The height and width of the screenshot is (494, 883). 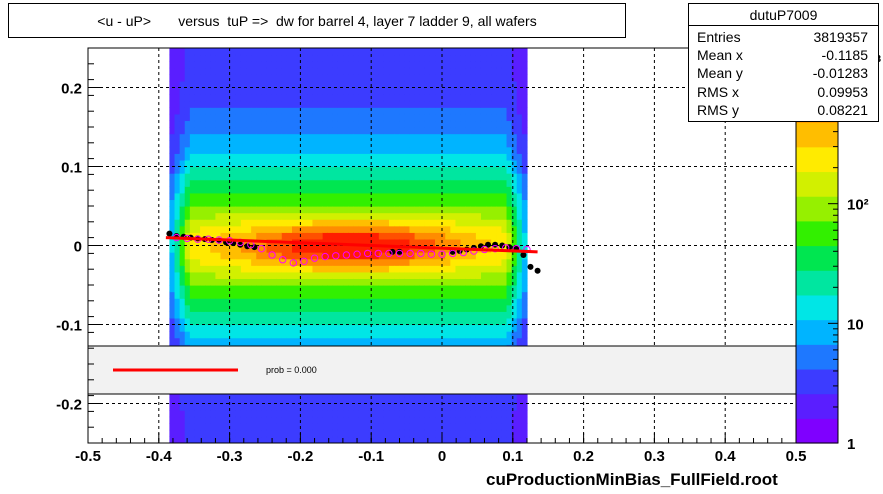 What do you see at coordinates (261, 248) in the screenshot?
I see `mpv-point` at bounding box center [261, 248].